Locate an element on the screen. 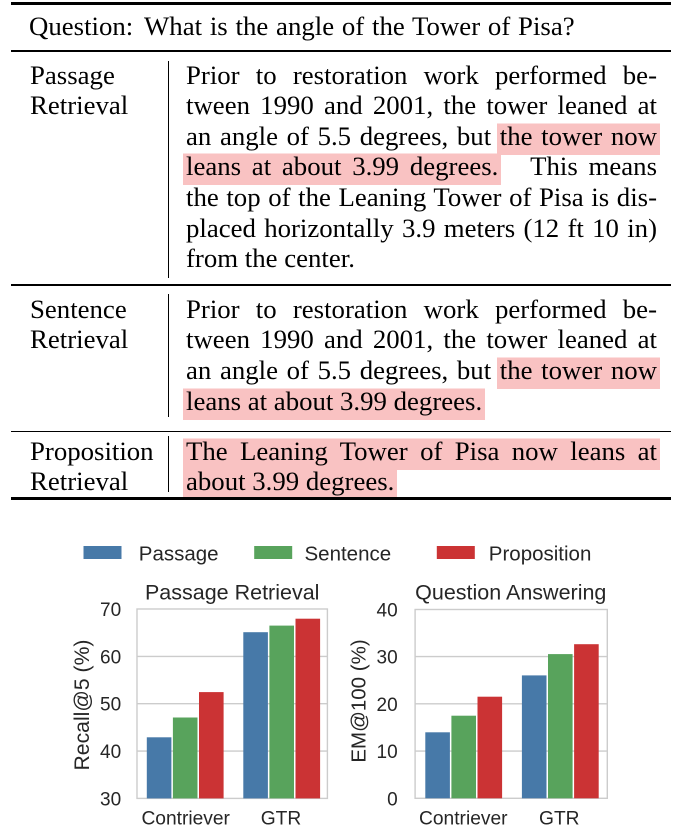  svg-text: Passage Retrieval is located at coordinates (232, 592).